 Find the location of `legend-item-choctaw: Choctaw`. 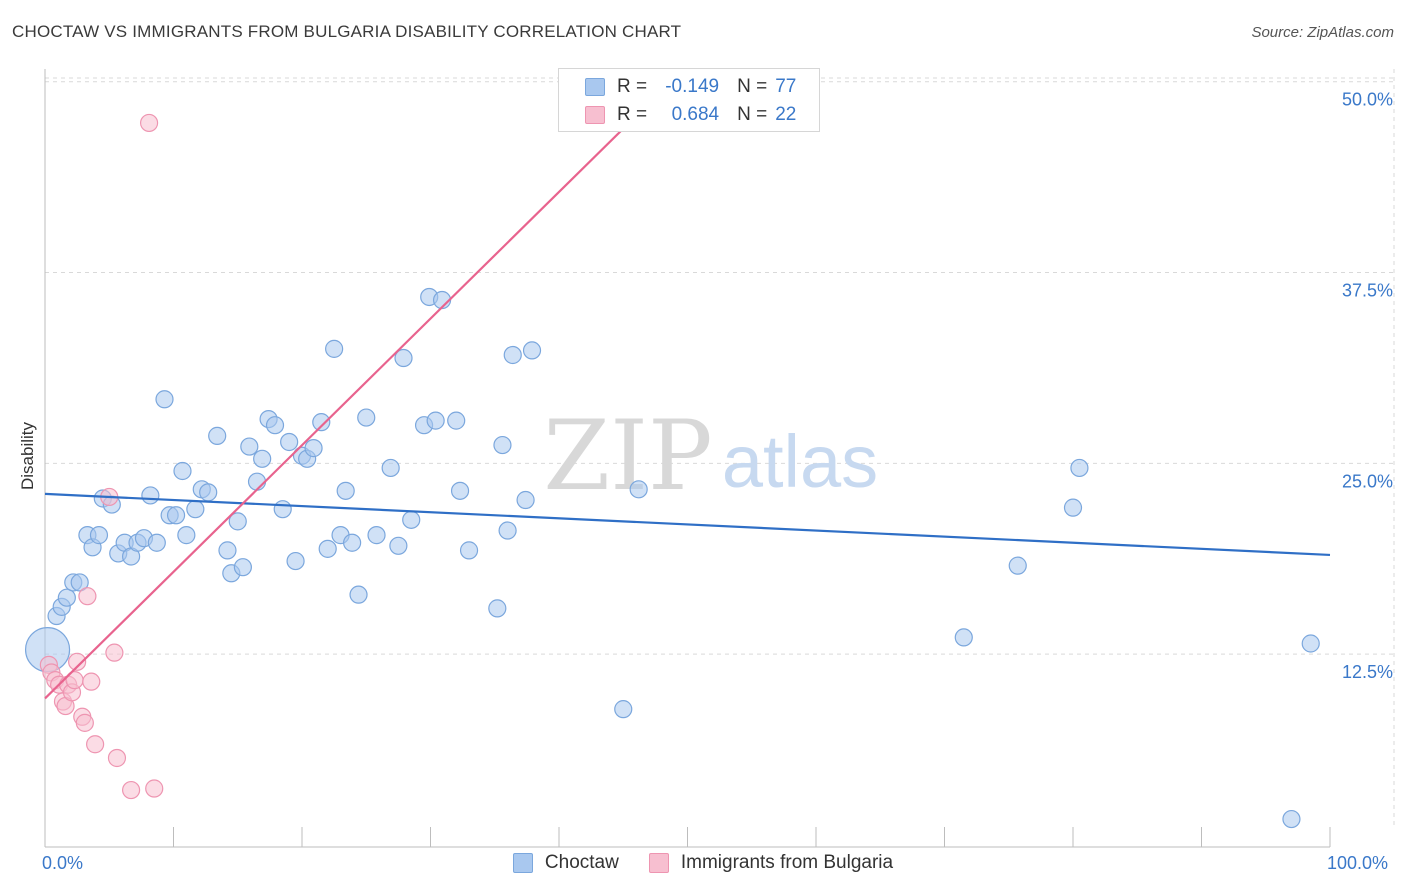

legend-item-choctaw: Choctaw is located at coordinates (565, 863).